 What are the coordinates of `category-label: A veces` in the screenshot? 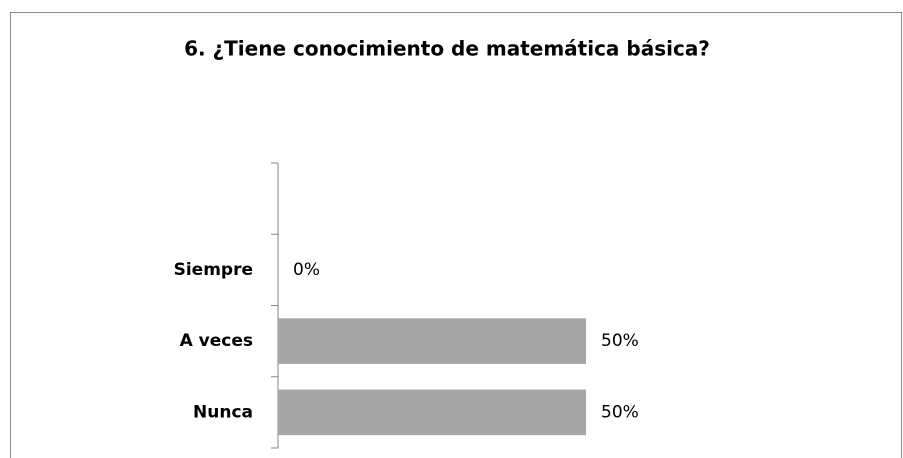 It's located at (216, 341).